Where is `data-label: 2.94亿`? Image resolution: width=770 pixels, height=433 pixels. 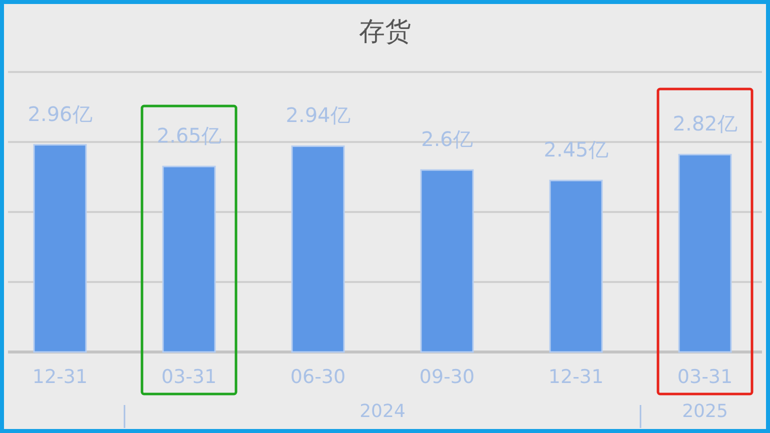 data-label: 2.94亿 is located at coordinates (318, 115).